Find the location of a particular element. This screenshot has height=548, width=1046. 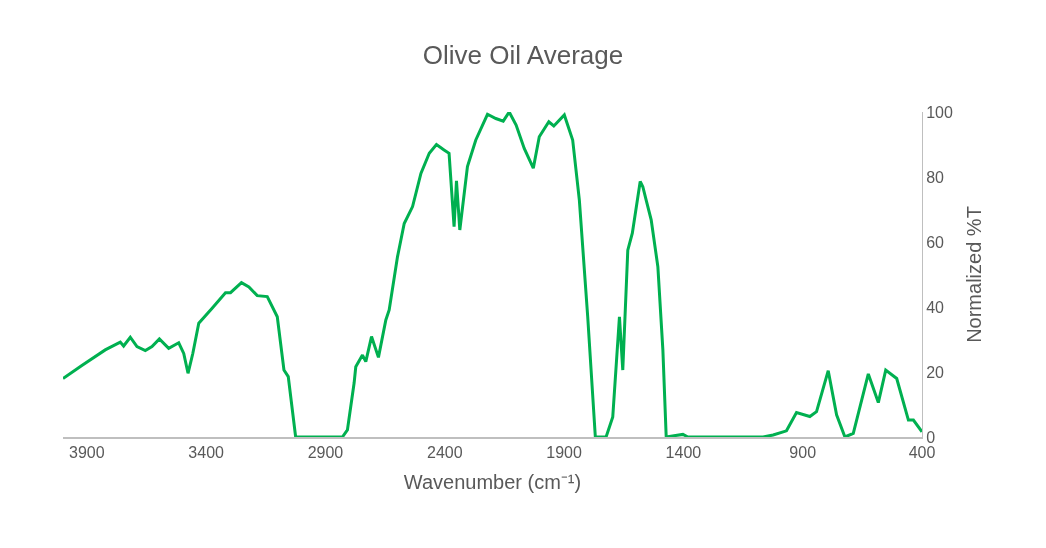

y-tick-label: 60 is located at coordinates (935, 242).